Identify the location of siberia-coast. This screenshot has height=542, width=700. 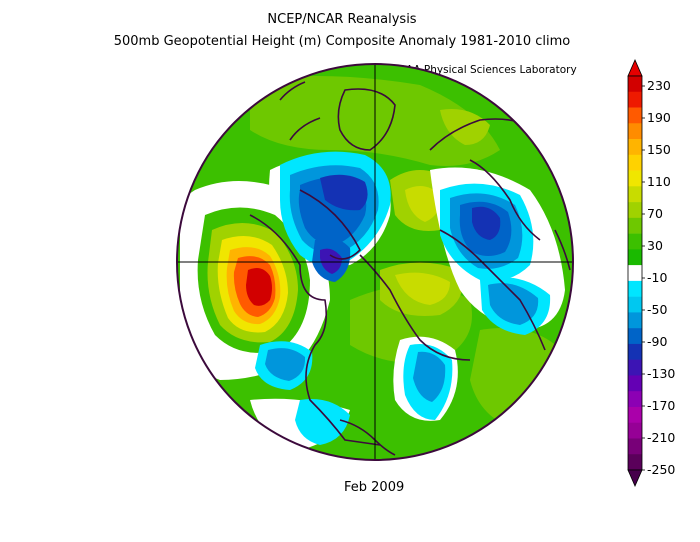
(505, 200).